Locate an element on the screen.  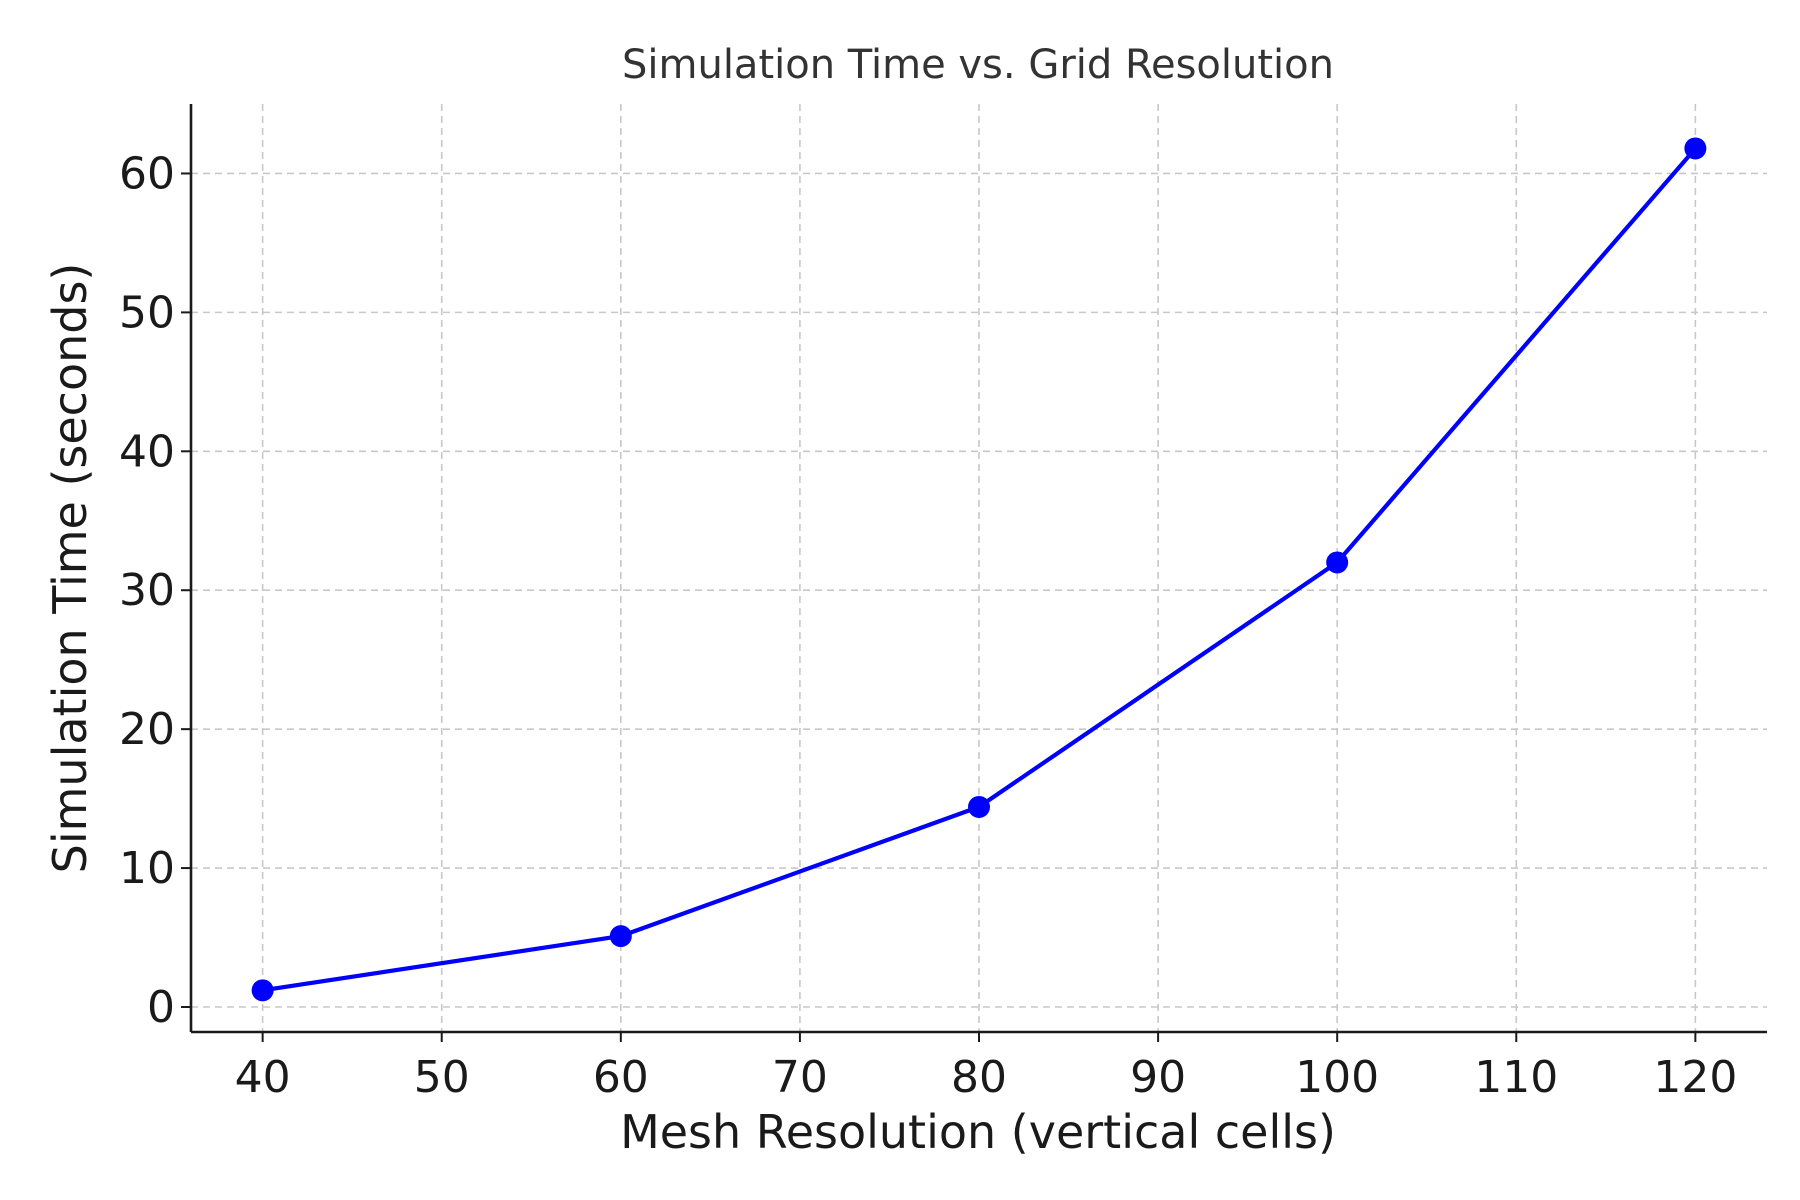
y-tick-label: 10 is located at coordinates (147, 868).